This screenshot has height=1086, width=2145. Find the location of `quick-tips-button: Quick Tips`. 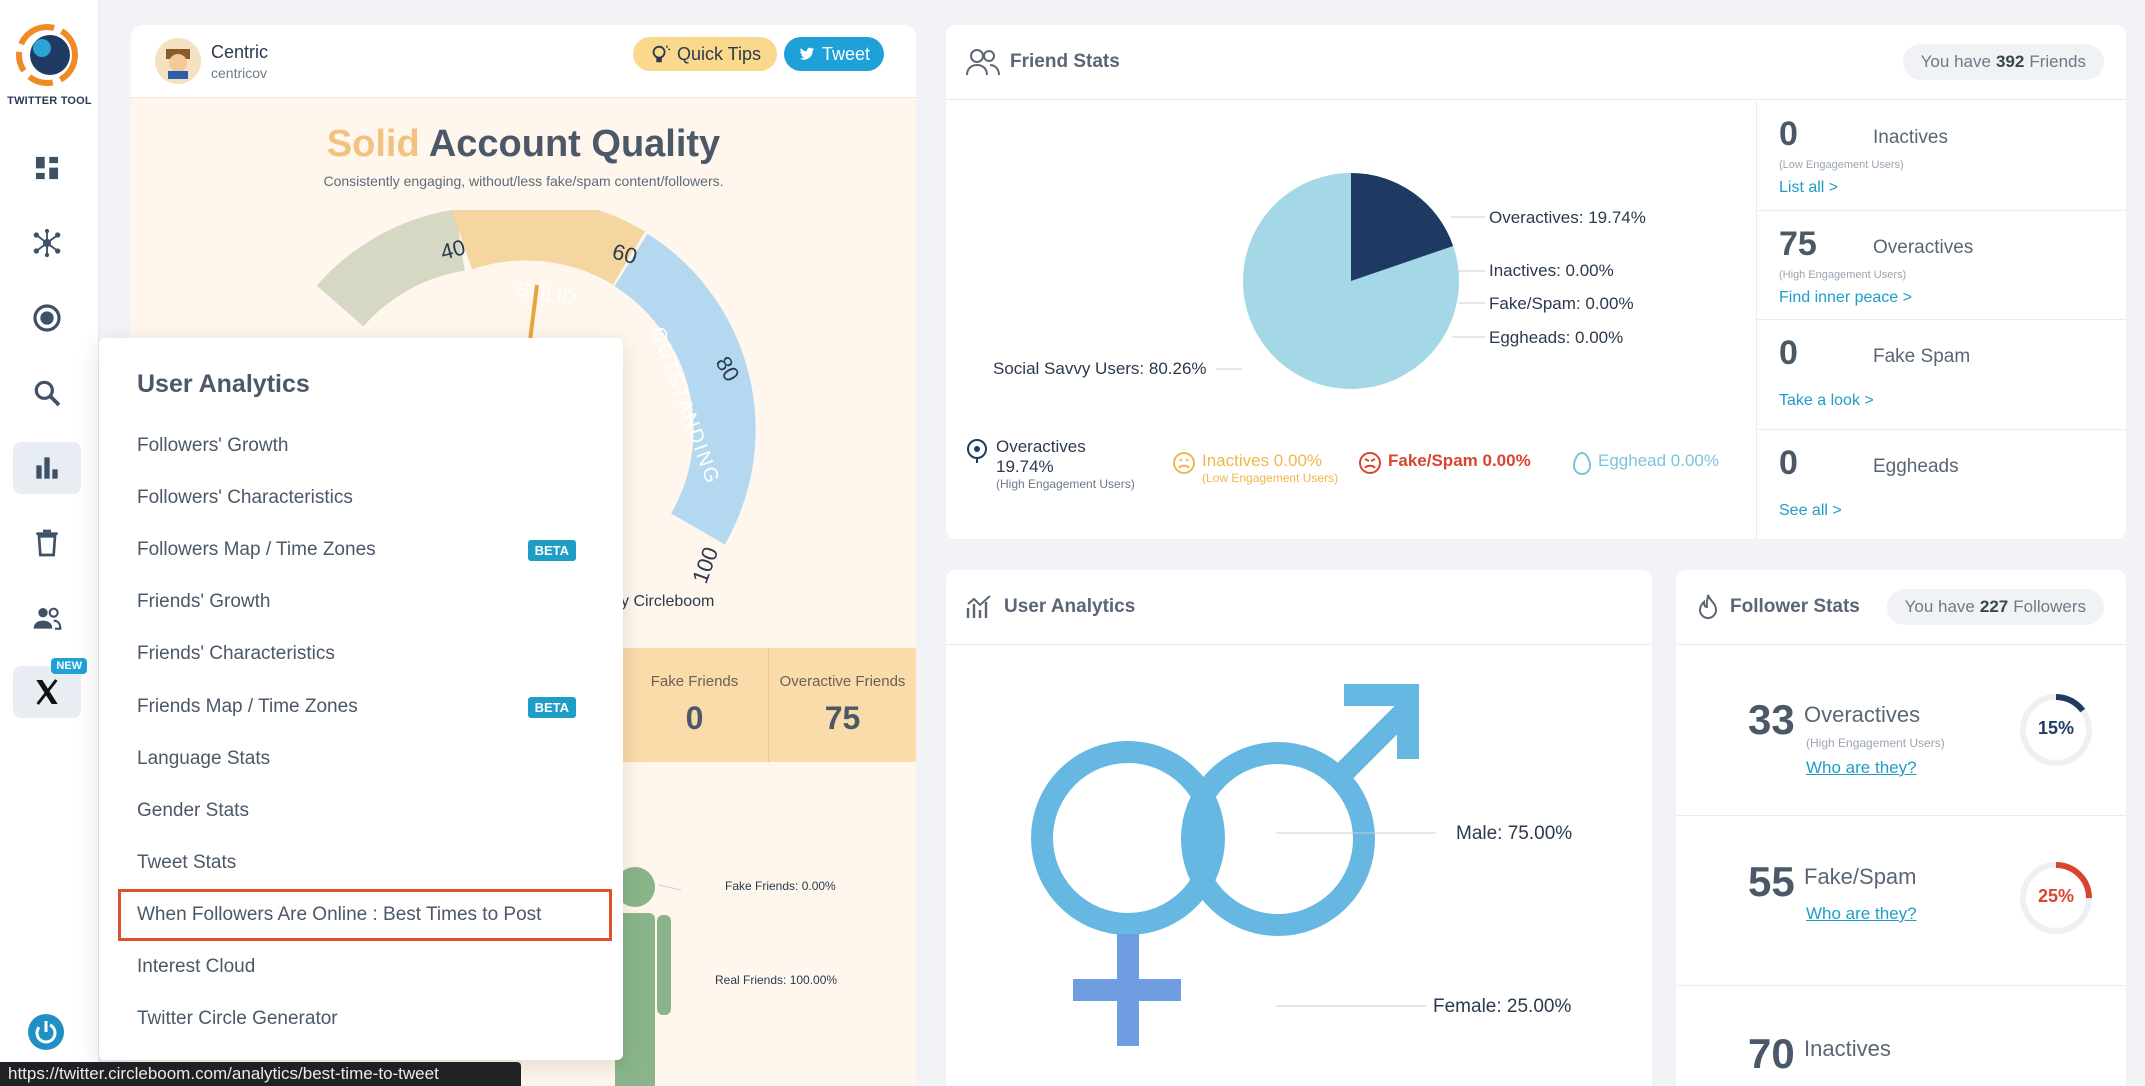

quick-tips-button: Quick Tips is located at coordinates (705, 54).